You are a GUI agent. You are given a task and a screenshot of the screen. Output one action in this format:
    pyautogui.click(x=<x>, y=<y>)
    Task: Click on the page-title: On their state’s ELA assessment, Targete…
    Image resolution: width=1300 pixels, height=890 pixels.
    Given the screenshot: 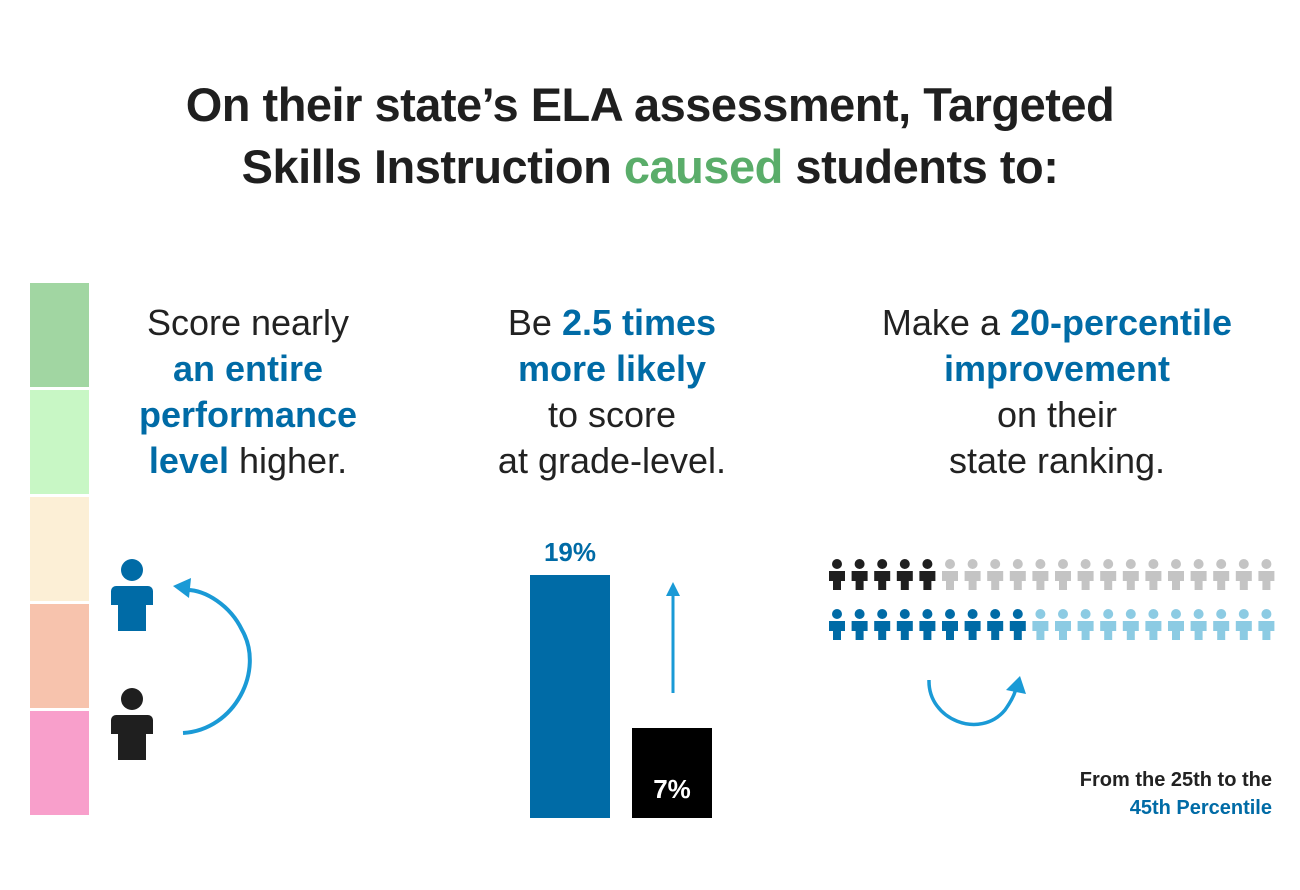 What is the action you would take?
    pyautogui.click(x=650, y=136)
    